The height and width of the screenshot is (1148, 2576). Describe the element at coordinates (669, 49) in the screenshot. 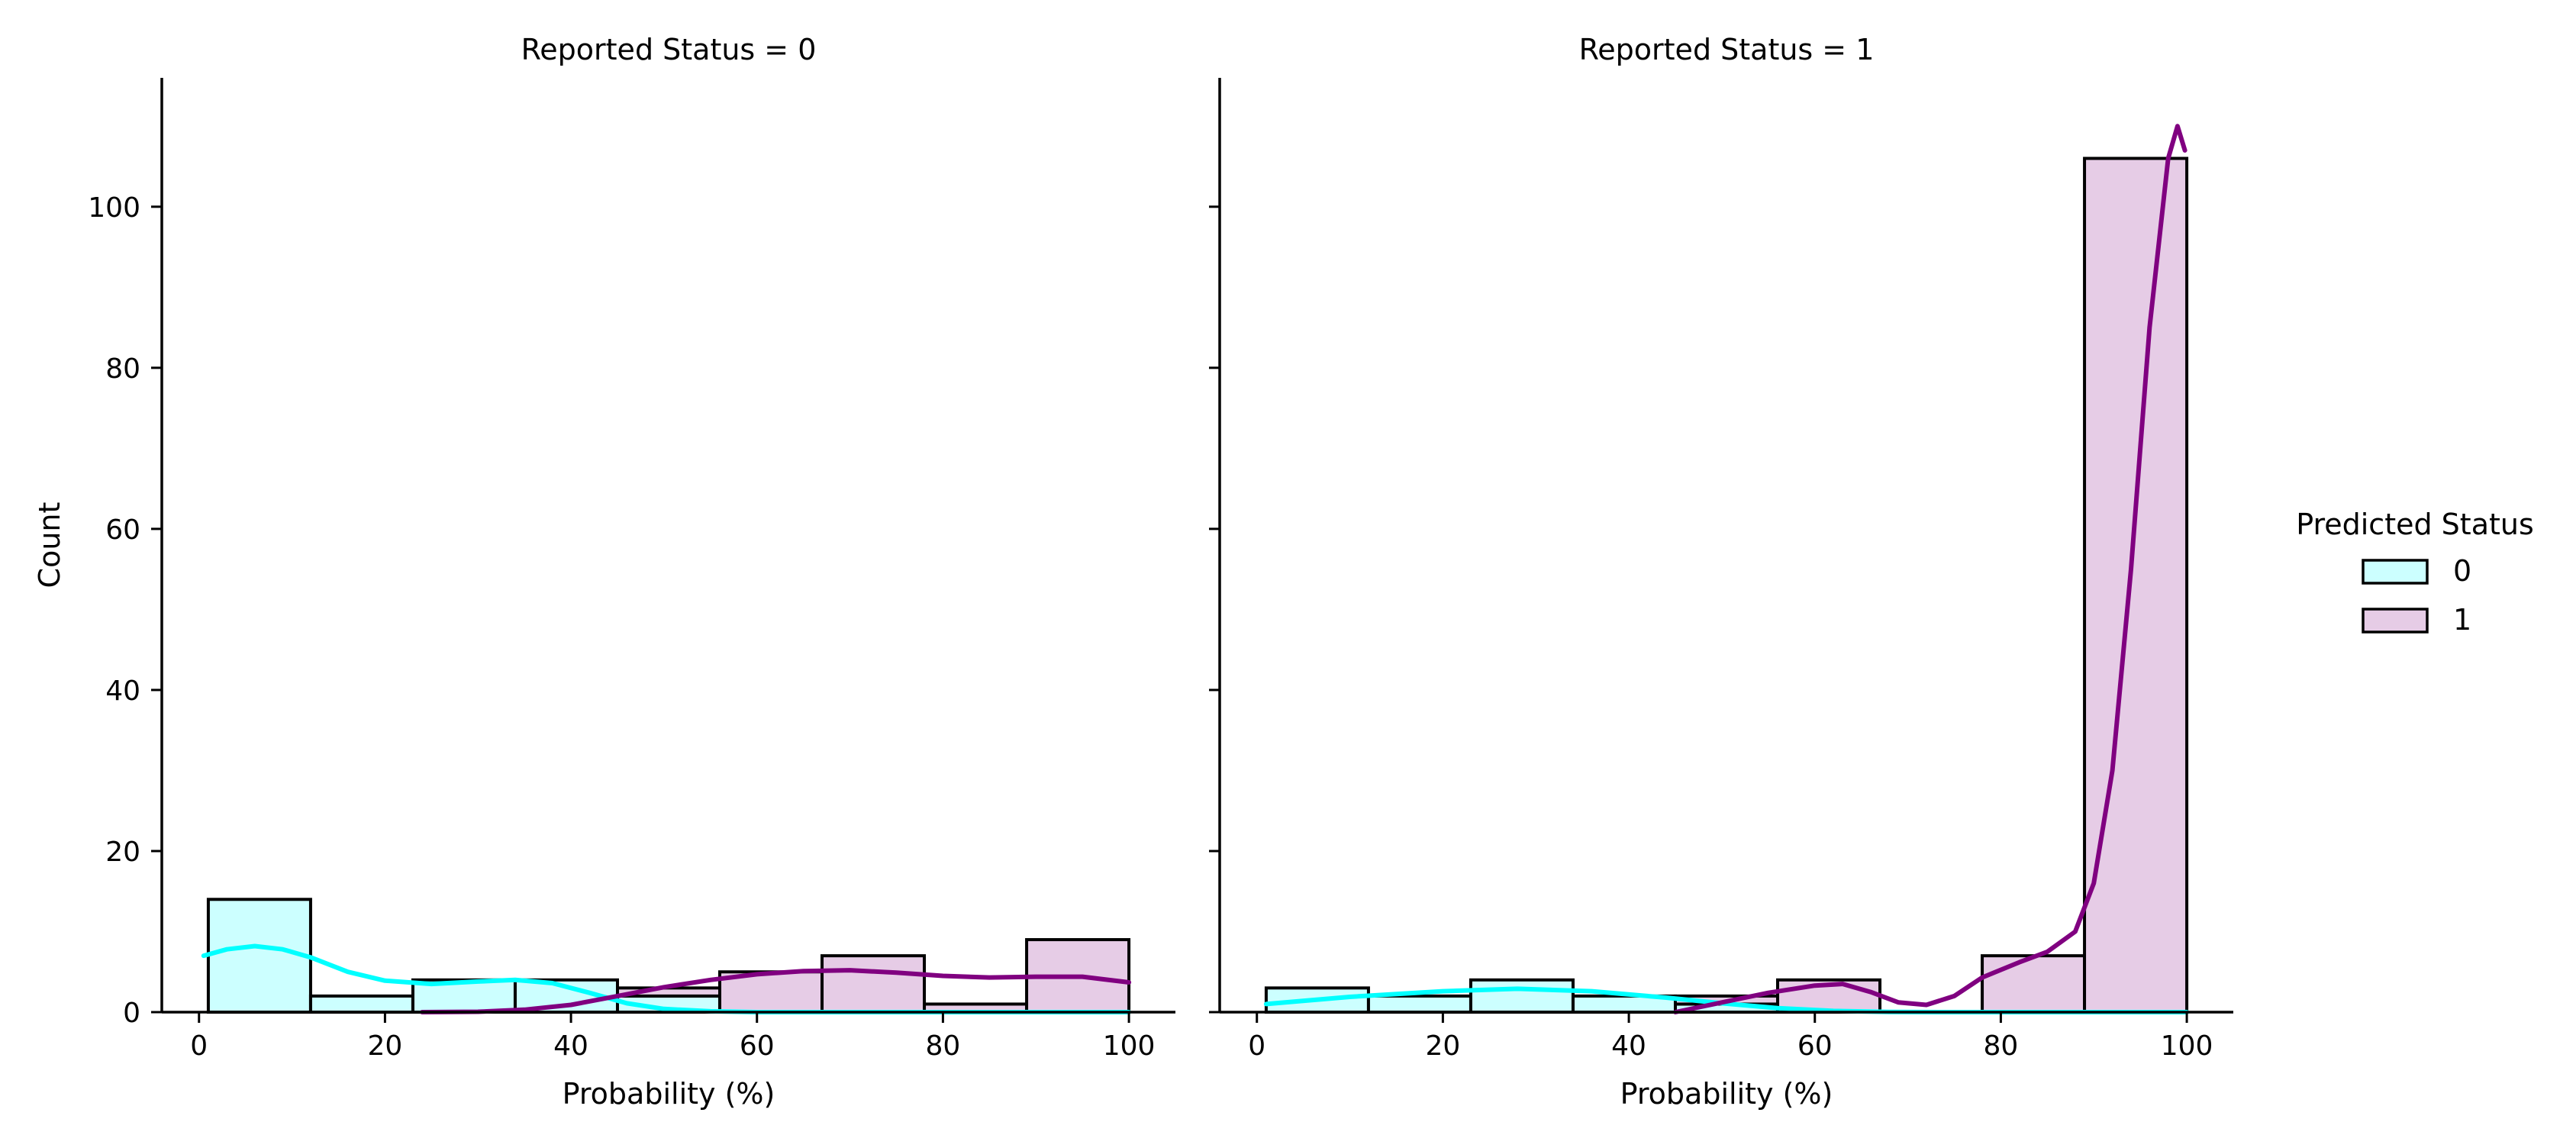

I see `facet-title: Reported Status = 0` at that location.